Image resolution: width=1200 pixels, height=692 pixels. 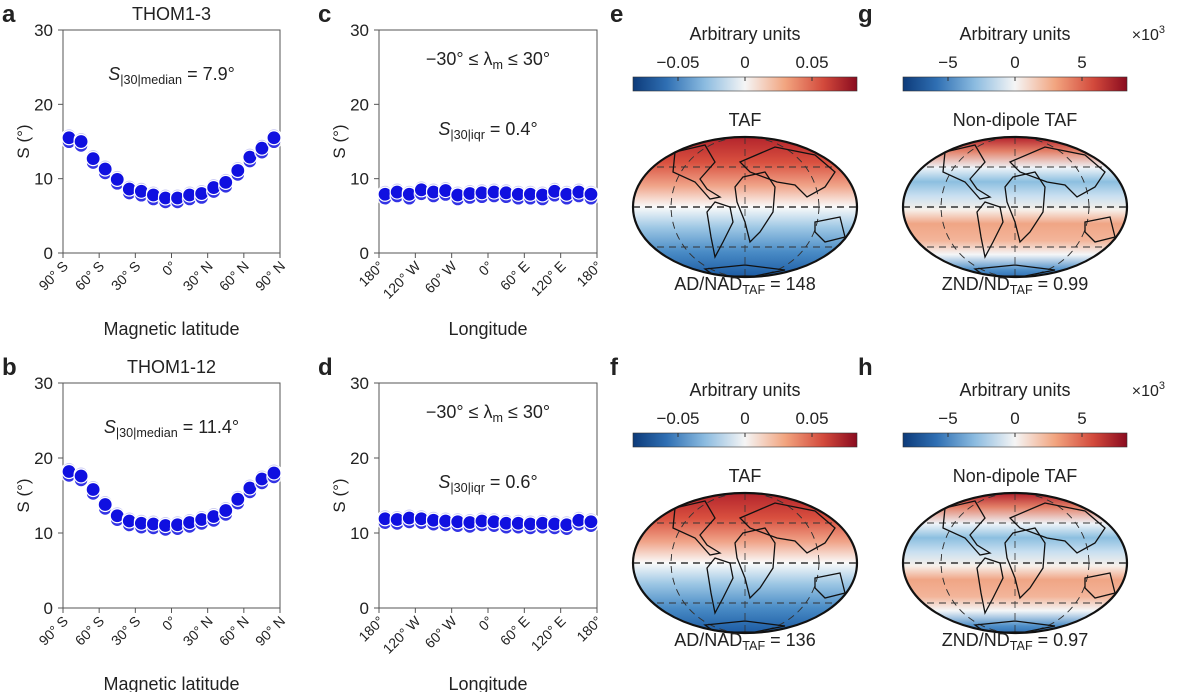 What do you see at coordinates (865, 367) in the screenshot?
I see `panel-letter-h: h` at bounding box center [865, 367].